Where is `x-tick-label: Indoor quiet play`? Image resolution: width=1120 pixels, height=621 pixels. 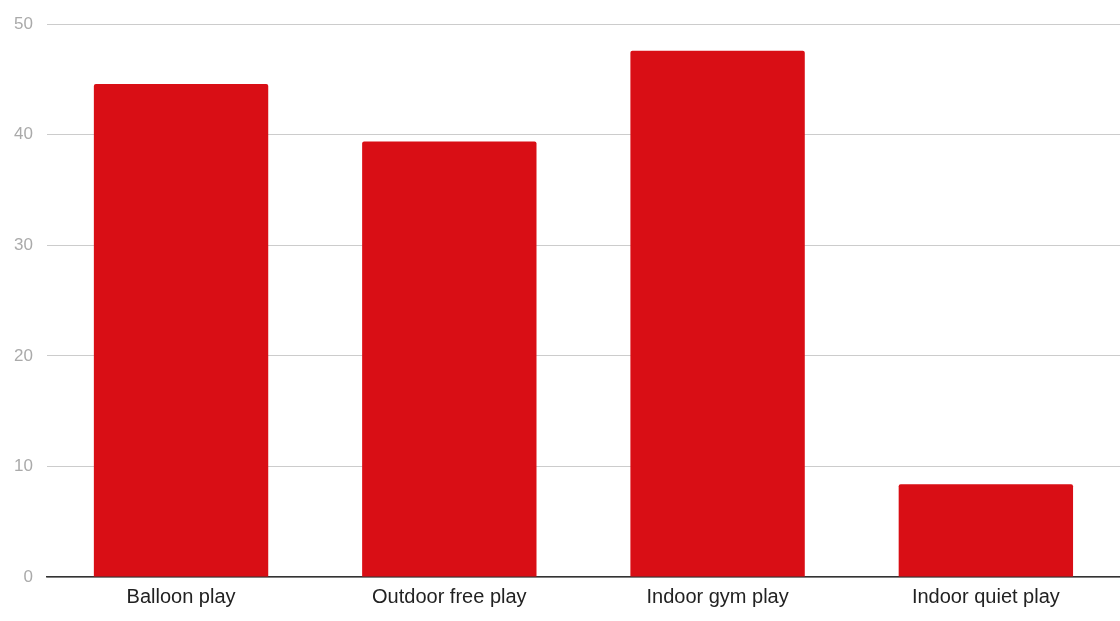 x-tick-label: Indoor quiet play is located at coordinates (985, 595).